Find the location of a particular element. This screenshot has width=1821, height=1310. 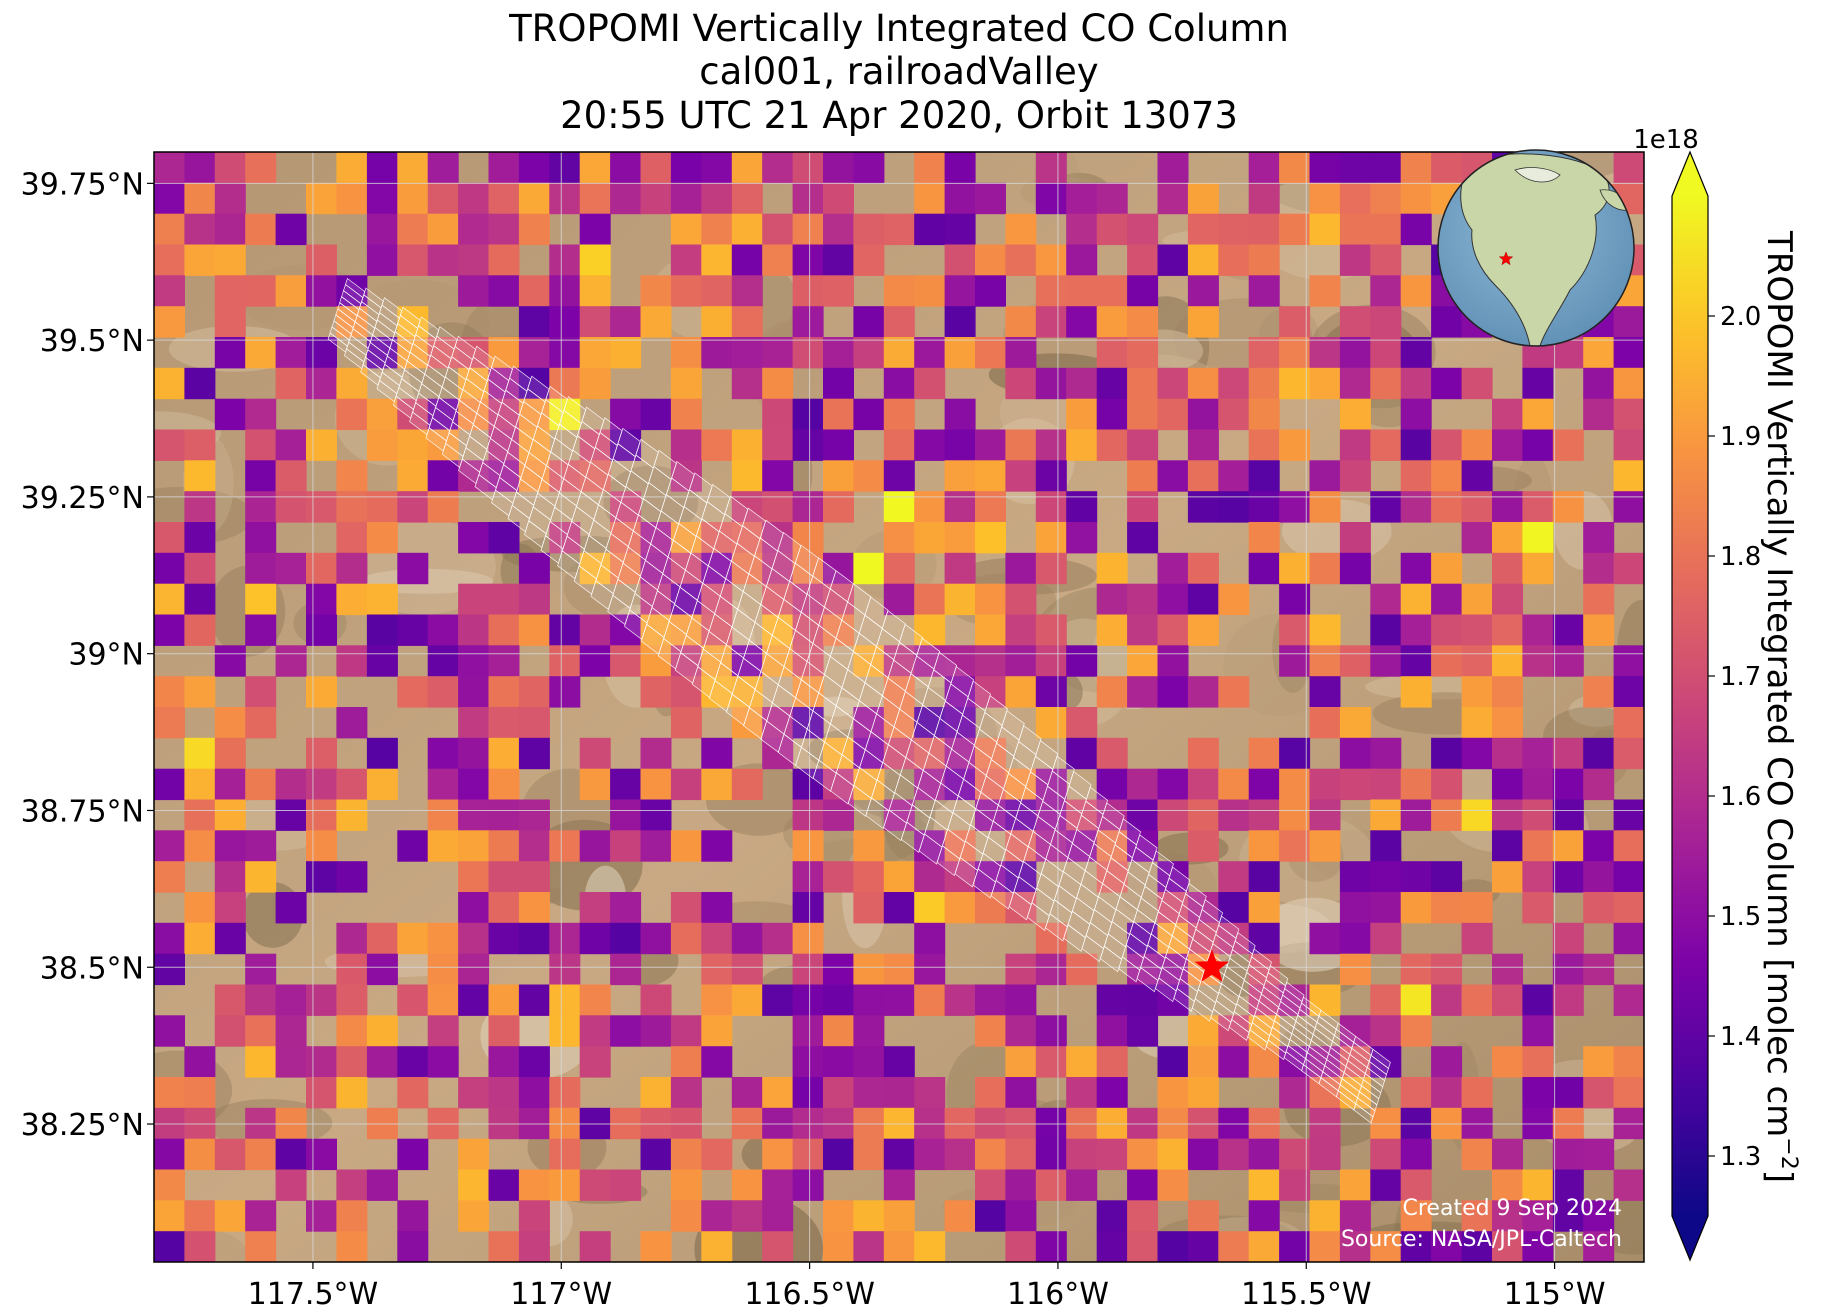

colorbar-tick-label: 1.7 is located at coordinates (1740, 677).